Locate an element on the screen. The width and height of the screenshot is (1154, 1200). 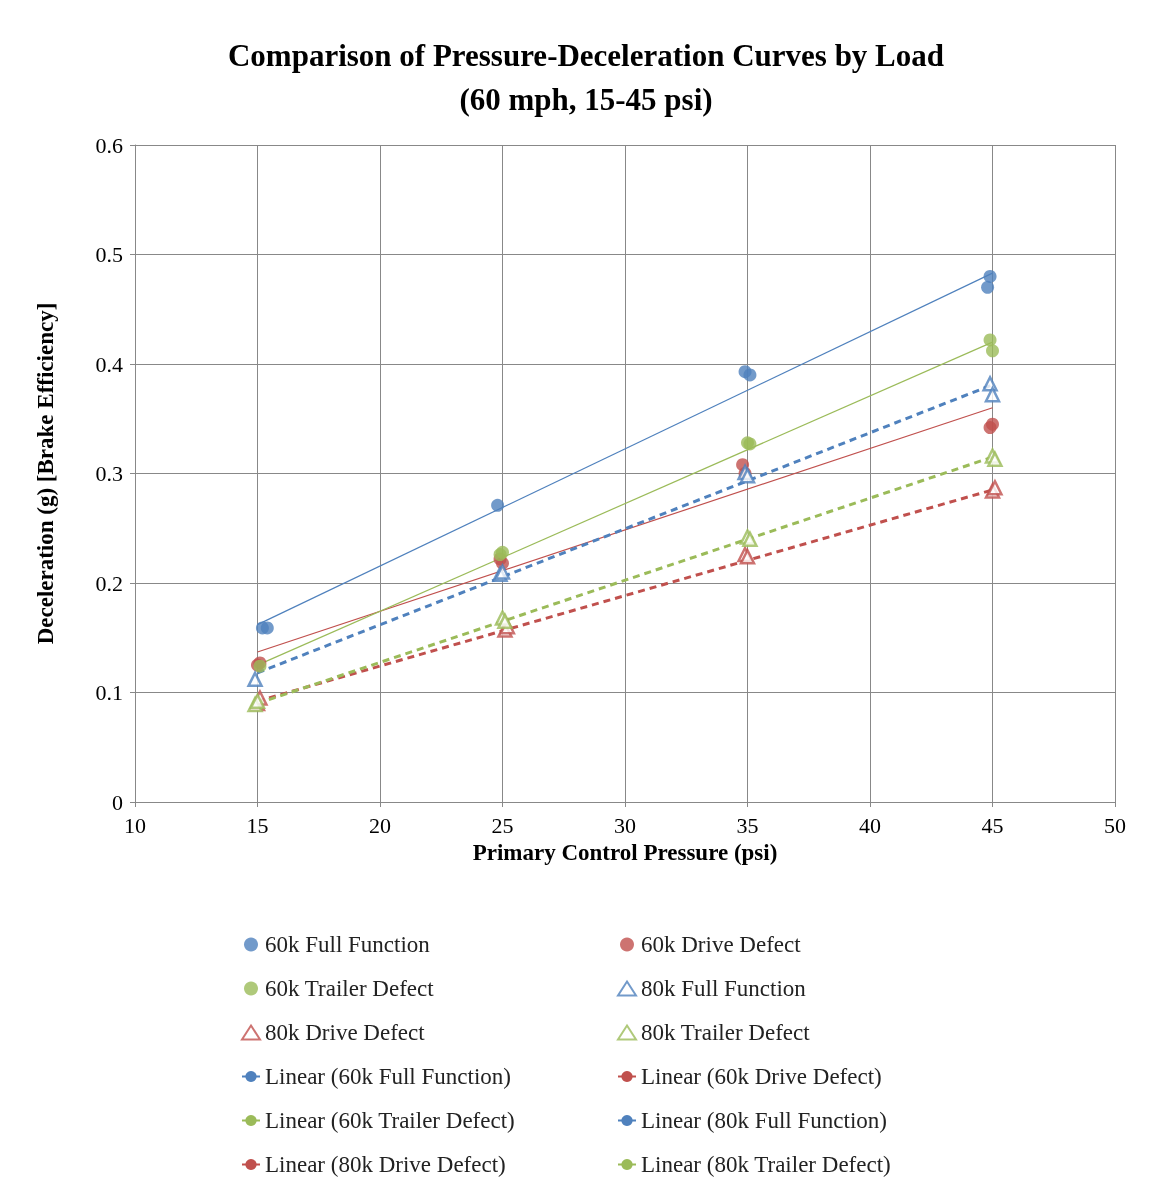
legend-label: Linear (60k Trailer Defect) is located at coordinates (390, 1120).